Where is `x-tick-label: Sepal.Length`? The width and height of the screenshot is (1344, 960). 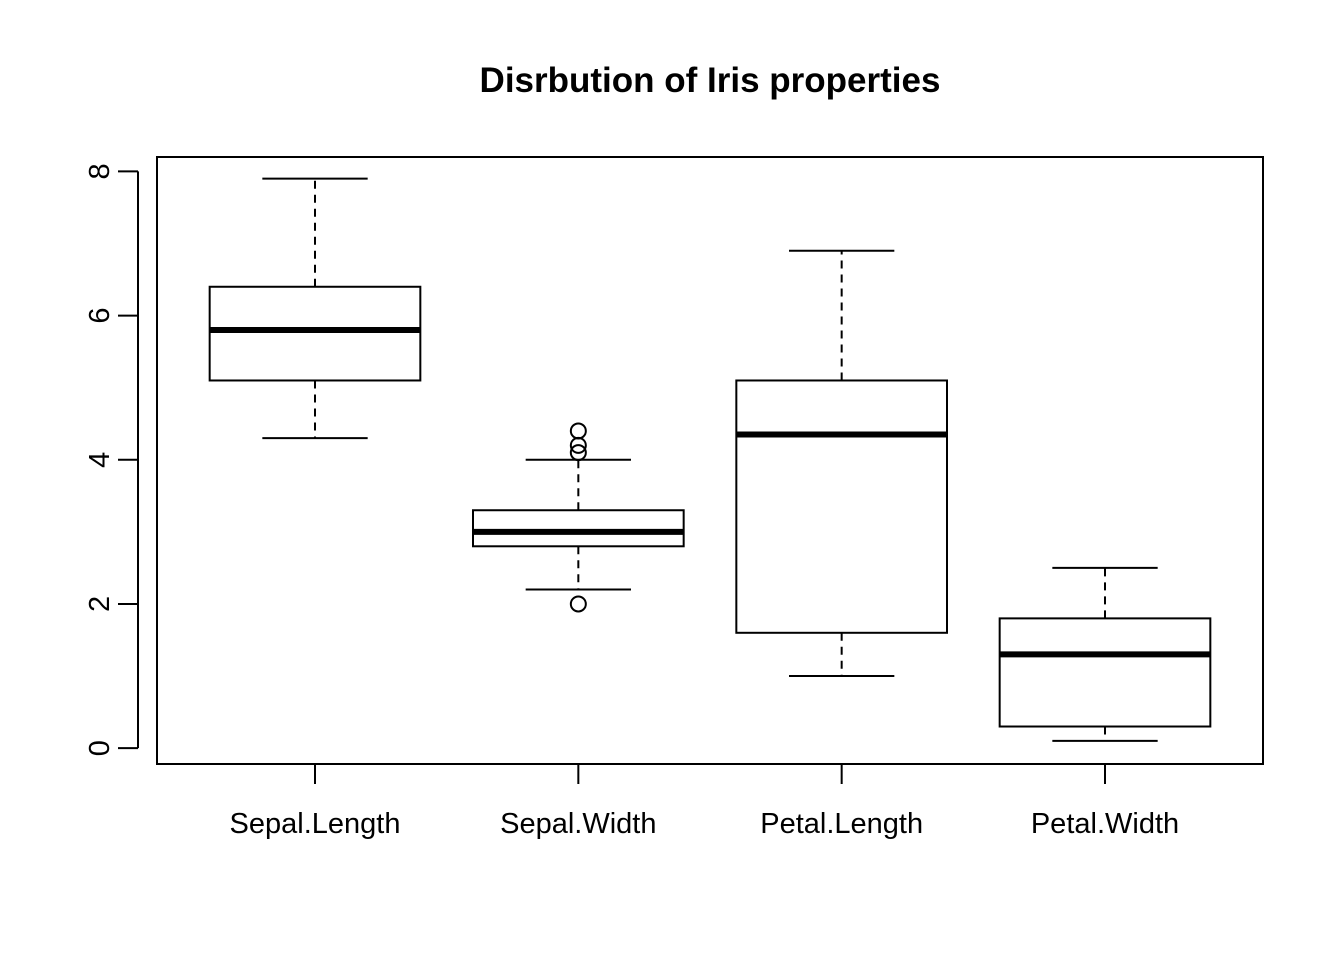
x-tick-label: Sepal.Length is located at coordinates (315, 824).